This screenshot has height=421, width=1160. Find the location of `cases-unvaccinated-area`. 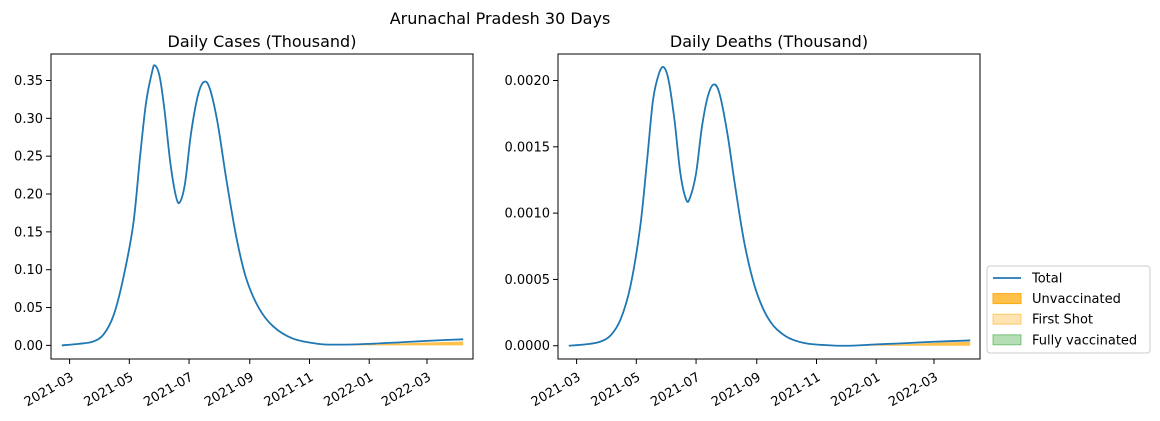

cases-unvaccinated-area is located at coordinates (391, 343).